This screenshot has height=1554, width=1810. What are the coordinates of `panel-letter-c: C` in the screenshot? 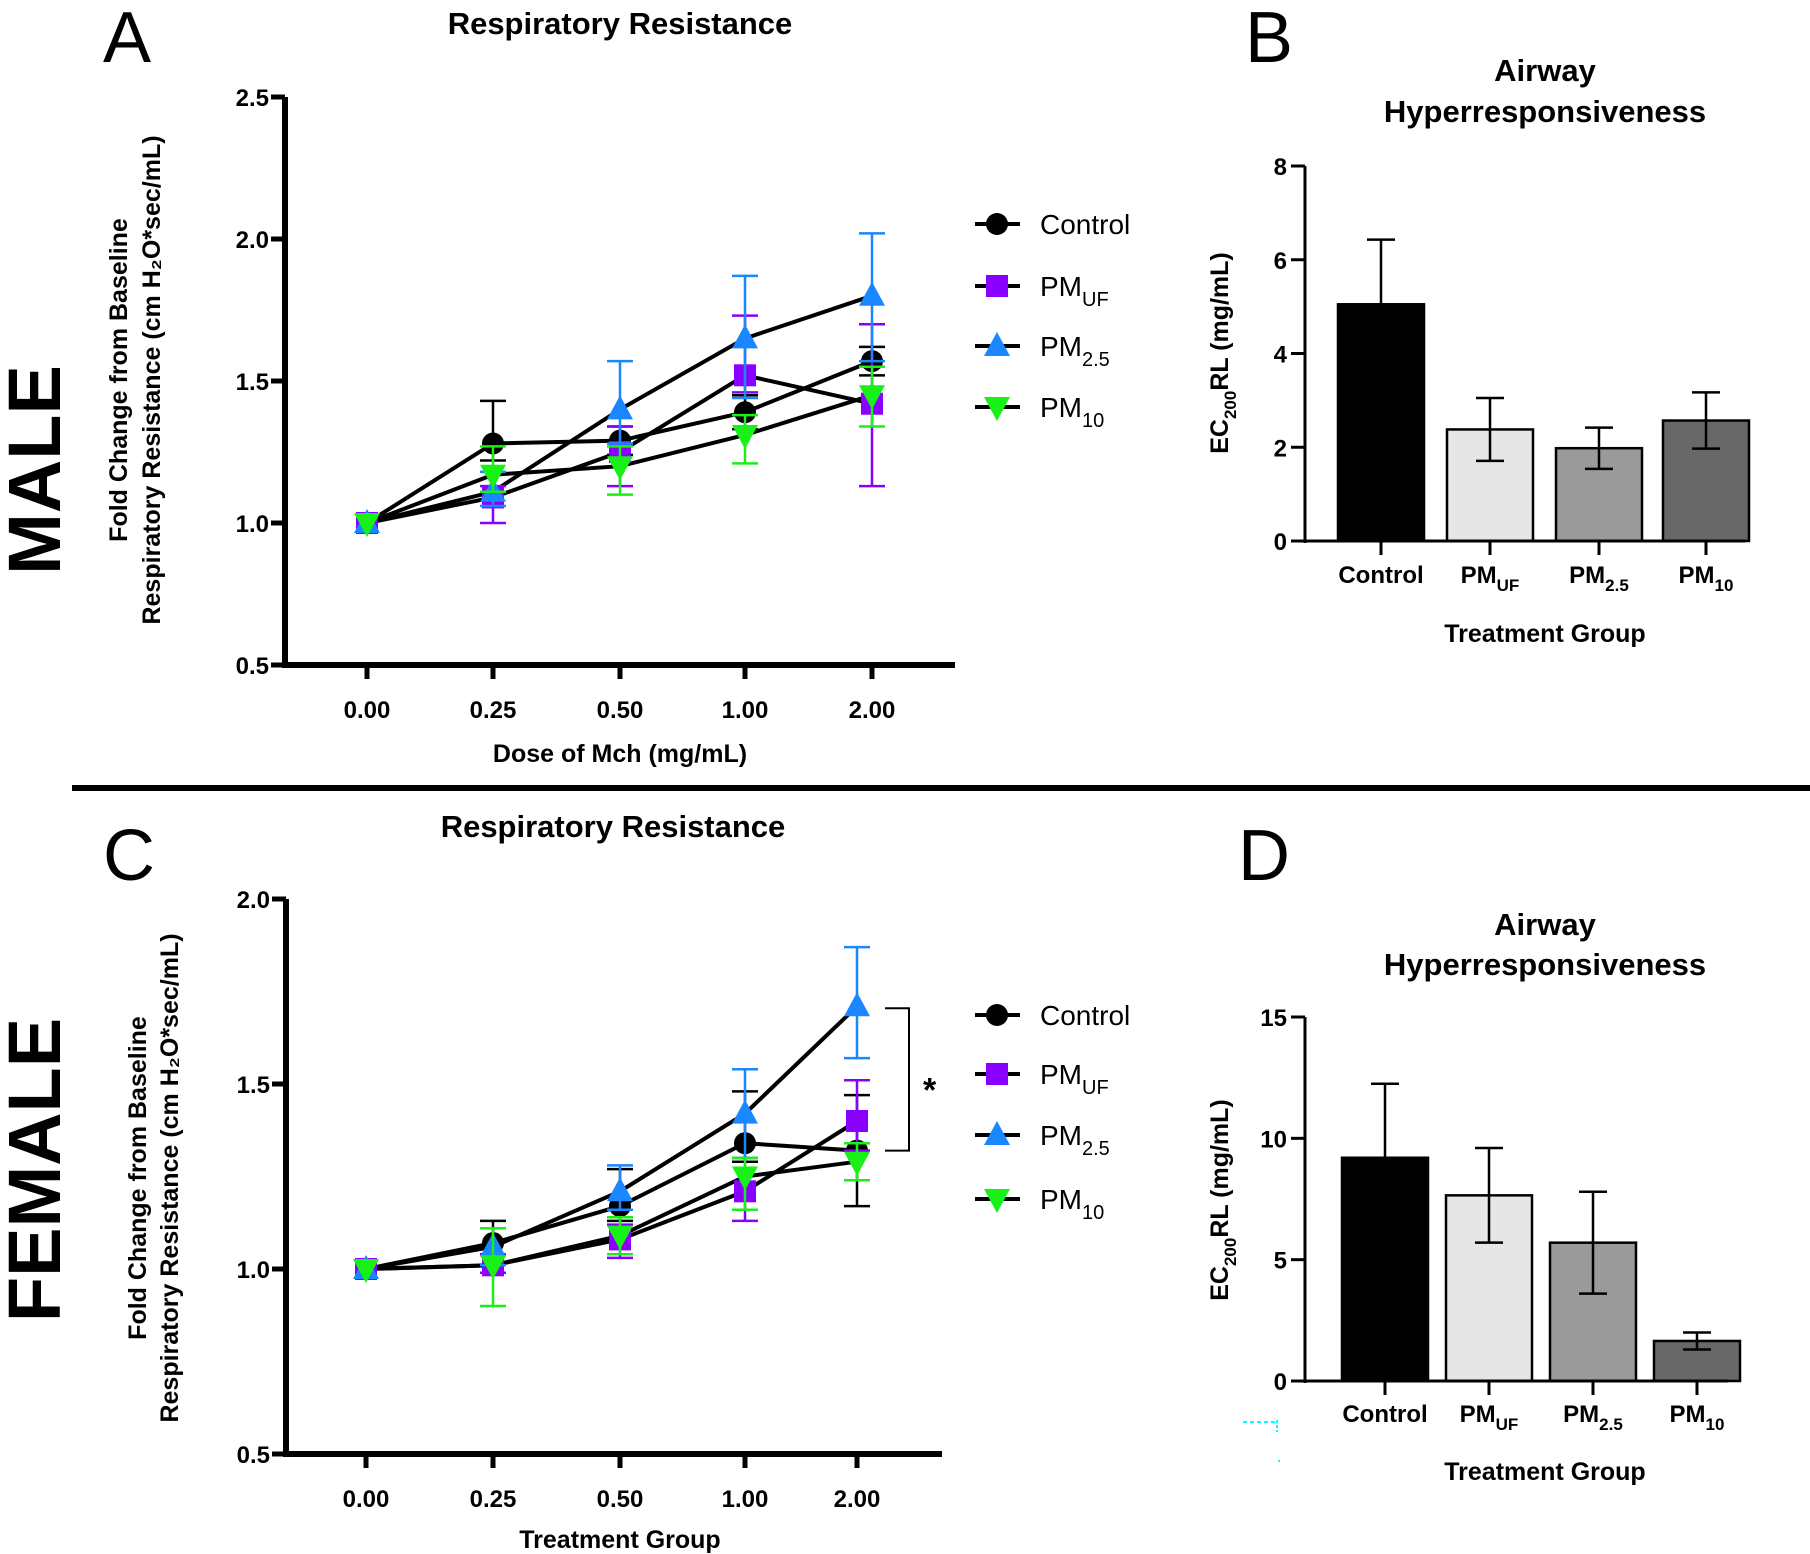 It's located at (129, 856).